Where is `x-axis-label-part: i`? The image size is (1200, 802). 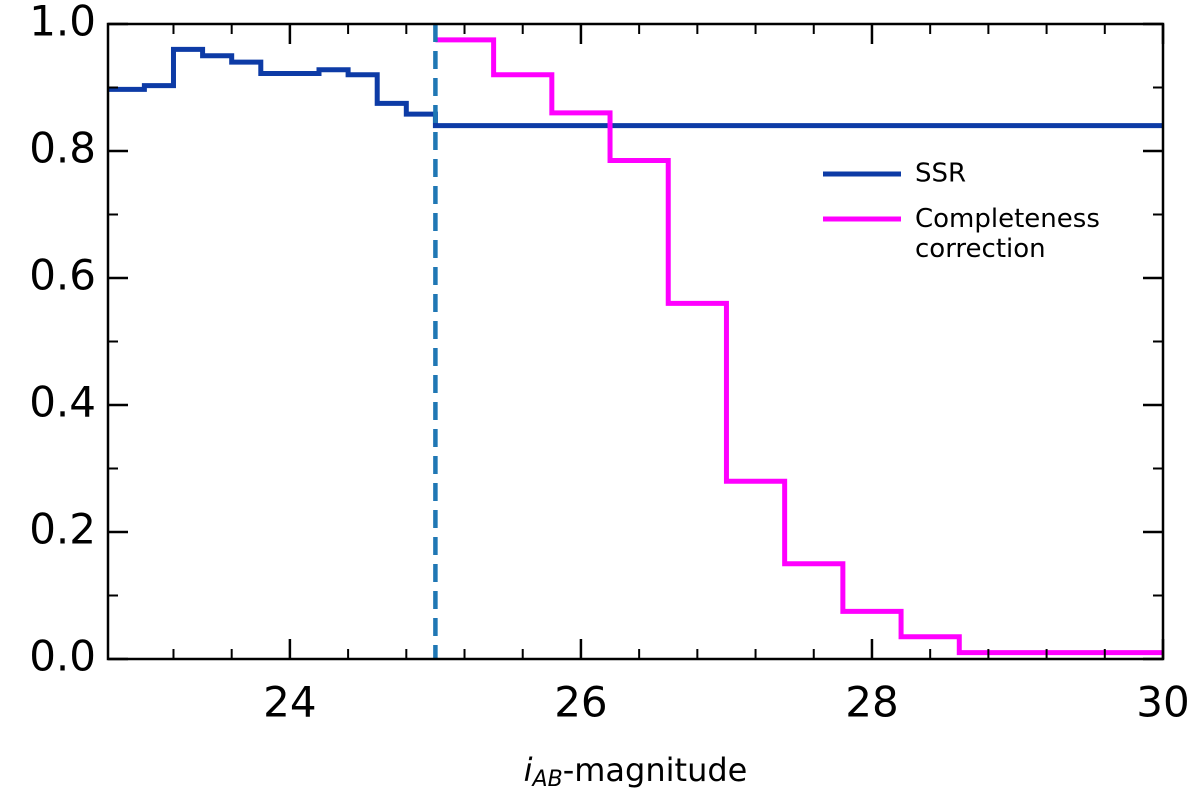
x-axis-label-part: i is located at coordinates (528, 770).